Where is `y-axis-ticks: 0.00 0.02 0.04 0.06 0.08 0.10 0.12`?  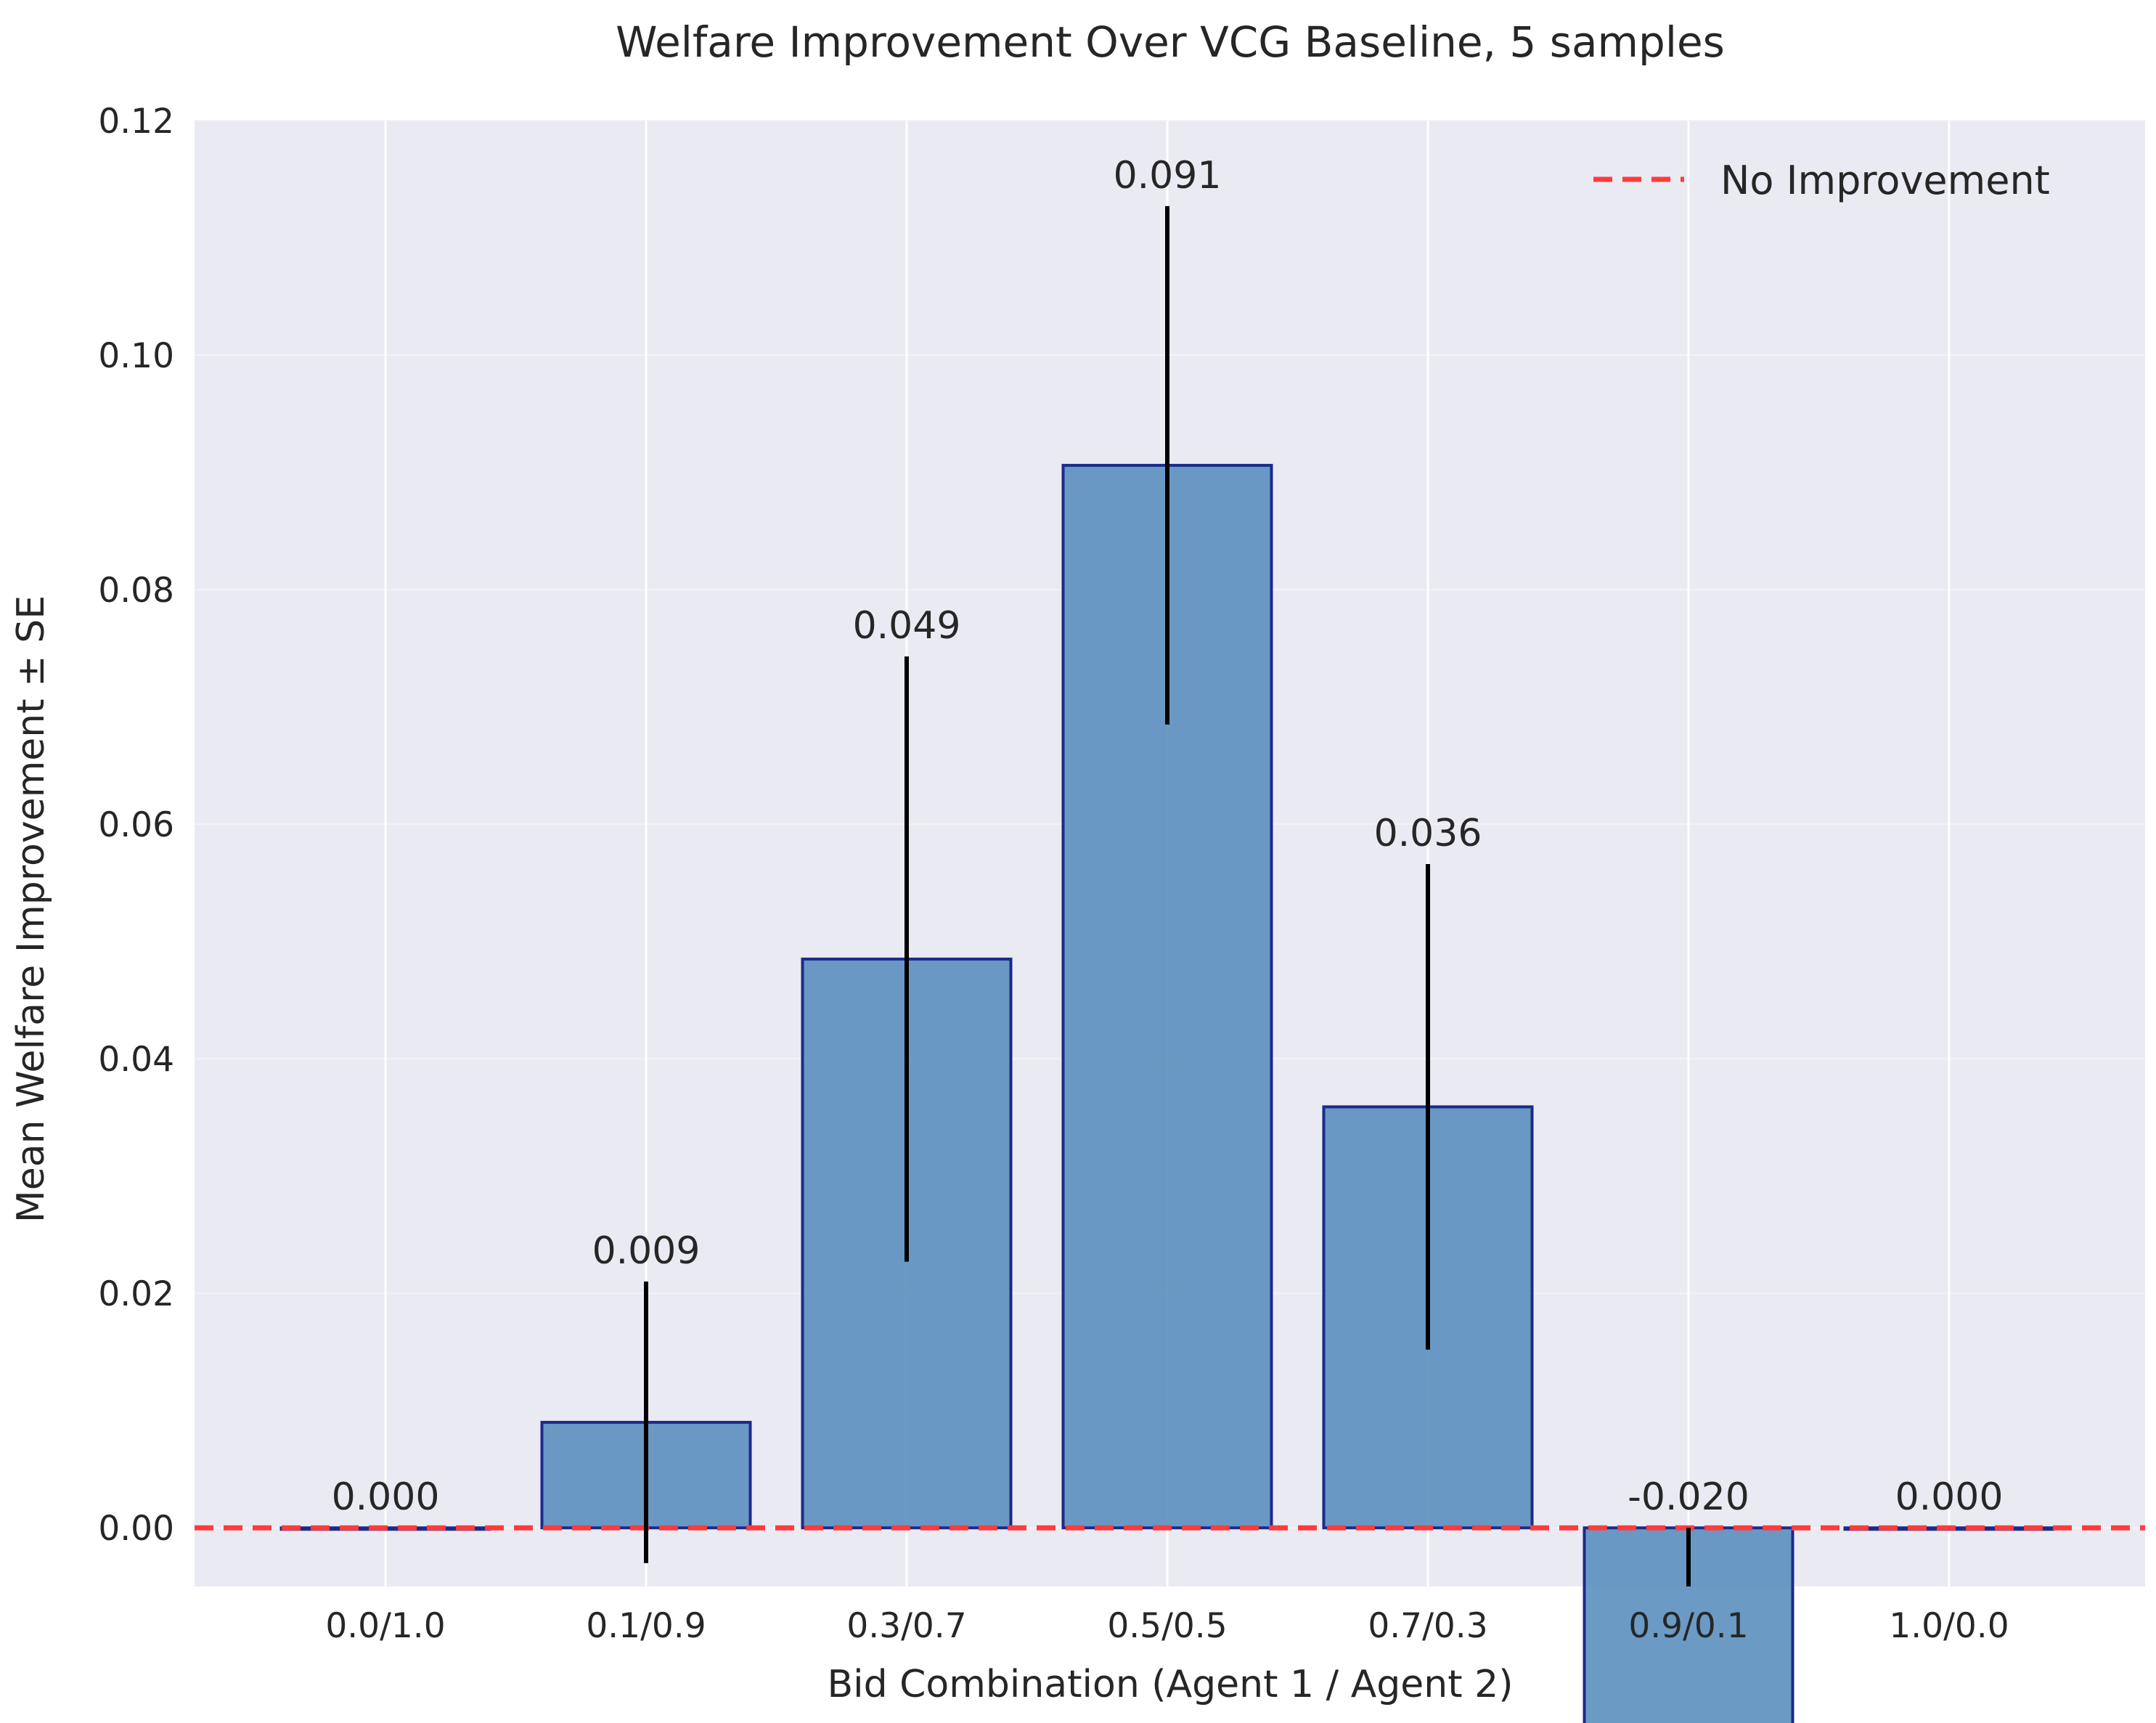
y-axis-ticks: 0.00 0.02 0.04 0.06 0.08 0.10 0.12 is located at coordinates (136, 825).